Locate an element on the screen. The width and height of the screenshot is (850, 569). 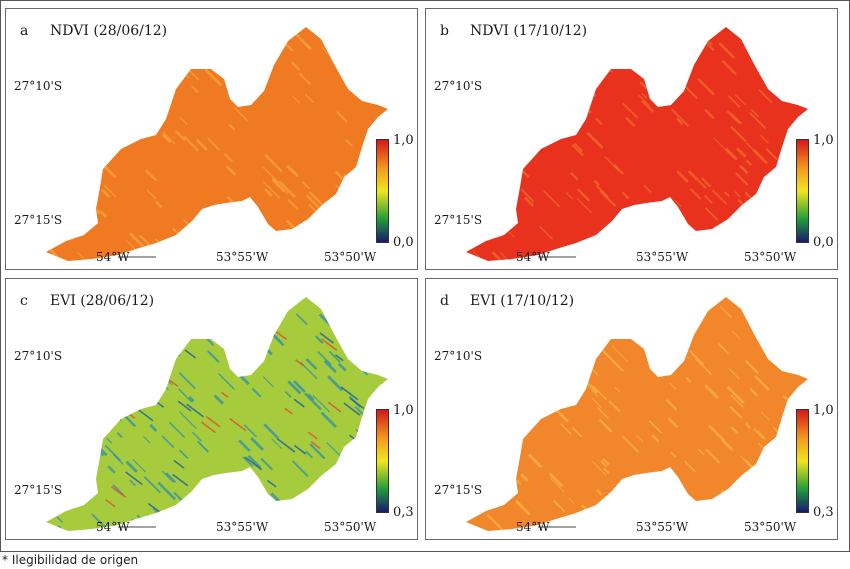
caption: * Ilegibilidad de origen is located at coordinates (70, 560).